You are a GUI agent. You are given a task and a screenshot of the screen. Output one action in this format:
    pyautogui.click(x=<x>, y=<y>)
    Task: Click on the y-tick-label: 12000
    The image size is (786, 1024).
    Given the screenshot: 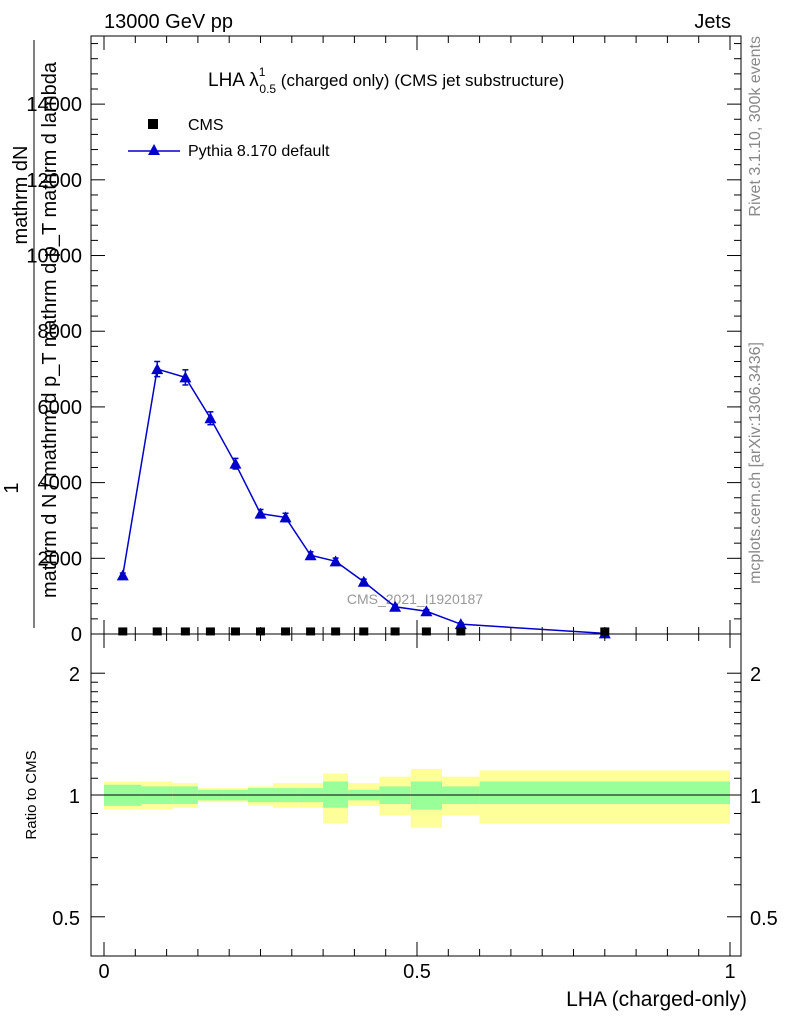 What is the action you would take?
    pyautogui.click(x=54, y=181)
    